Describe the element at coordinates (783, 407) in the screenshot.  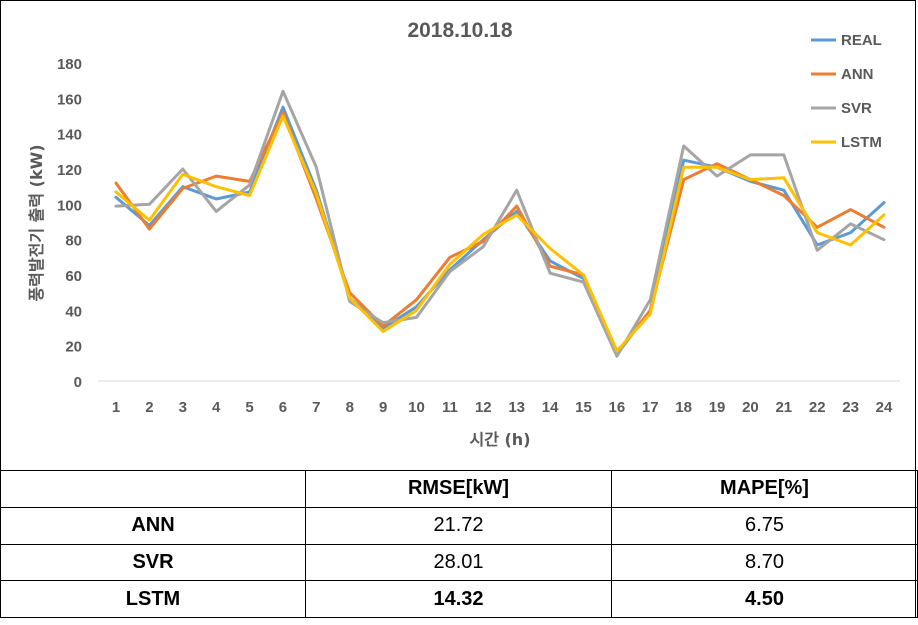
I see `x-tick-label: 21` at that location.